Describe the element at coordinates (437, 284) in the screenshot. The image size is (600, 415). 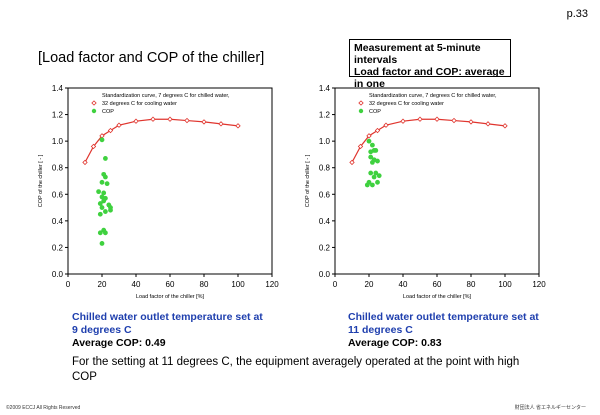
I see `x-tick-label: 60` at that location.